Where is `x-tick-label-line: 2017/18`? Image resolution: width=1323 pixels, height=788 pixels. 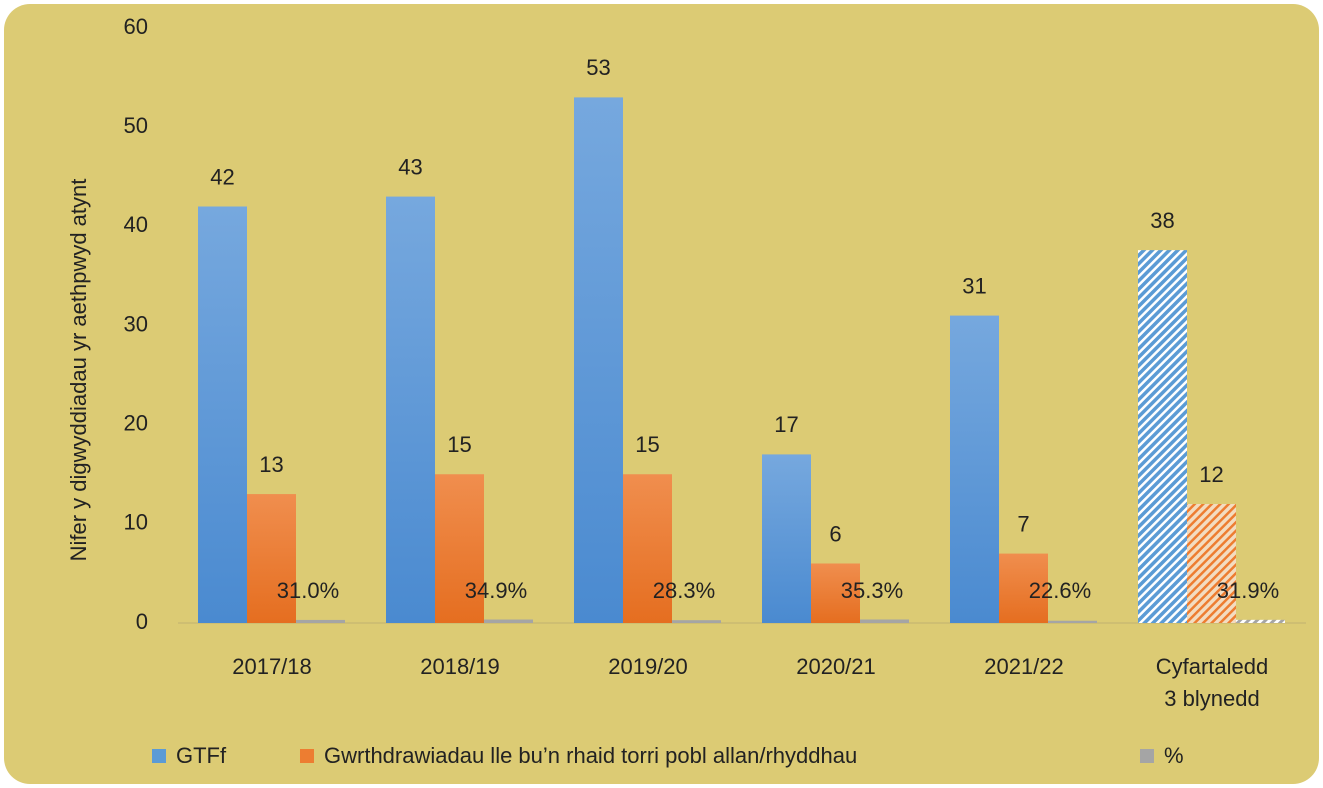
x-tick-label-line: 2017/18 is located at coordinates (272, 666).